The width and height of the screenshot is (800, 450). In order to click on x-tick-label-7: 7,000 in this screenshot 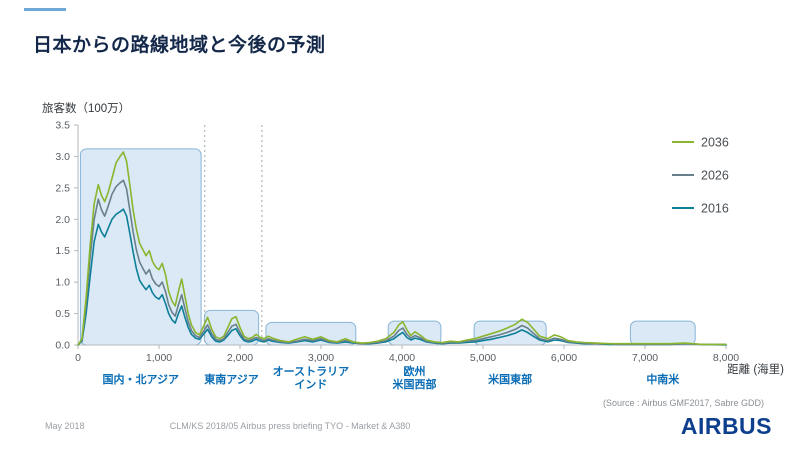, I will do `click(645, 358)`.